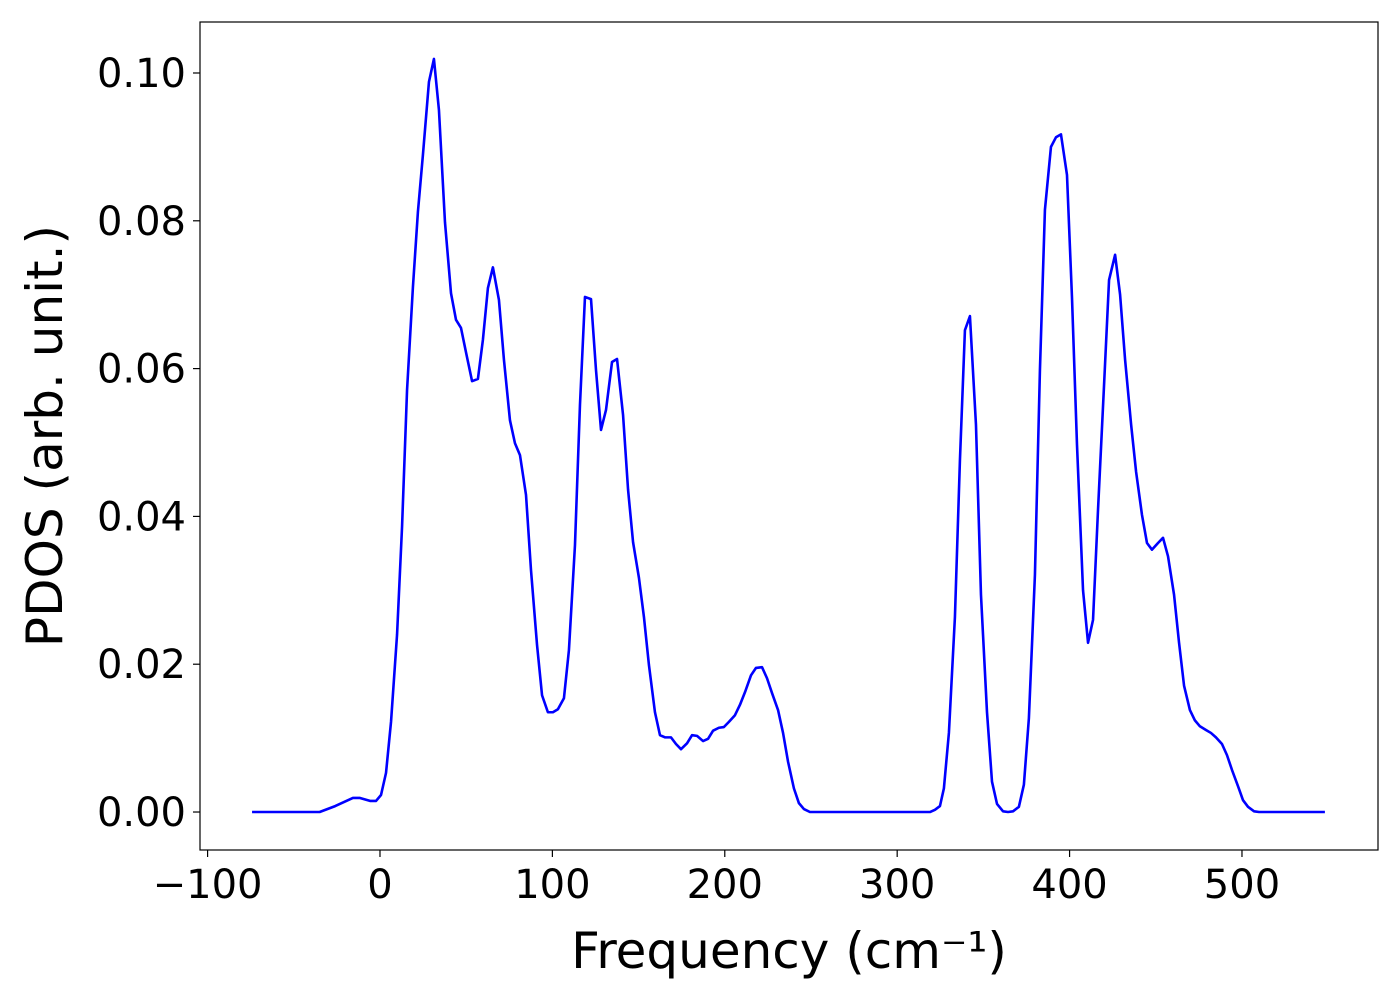  What do you see at coordinates (552, 885) in the screenshot?
I see `x-tick-label: 100` at bounding box center [552, 885].